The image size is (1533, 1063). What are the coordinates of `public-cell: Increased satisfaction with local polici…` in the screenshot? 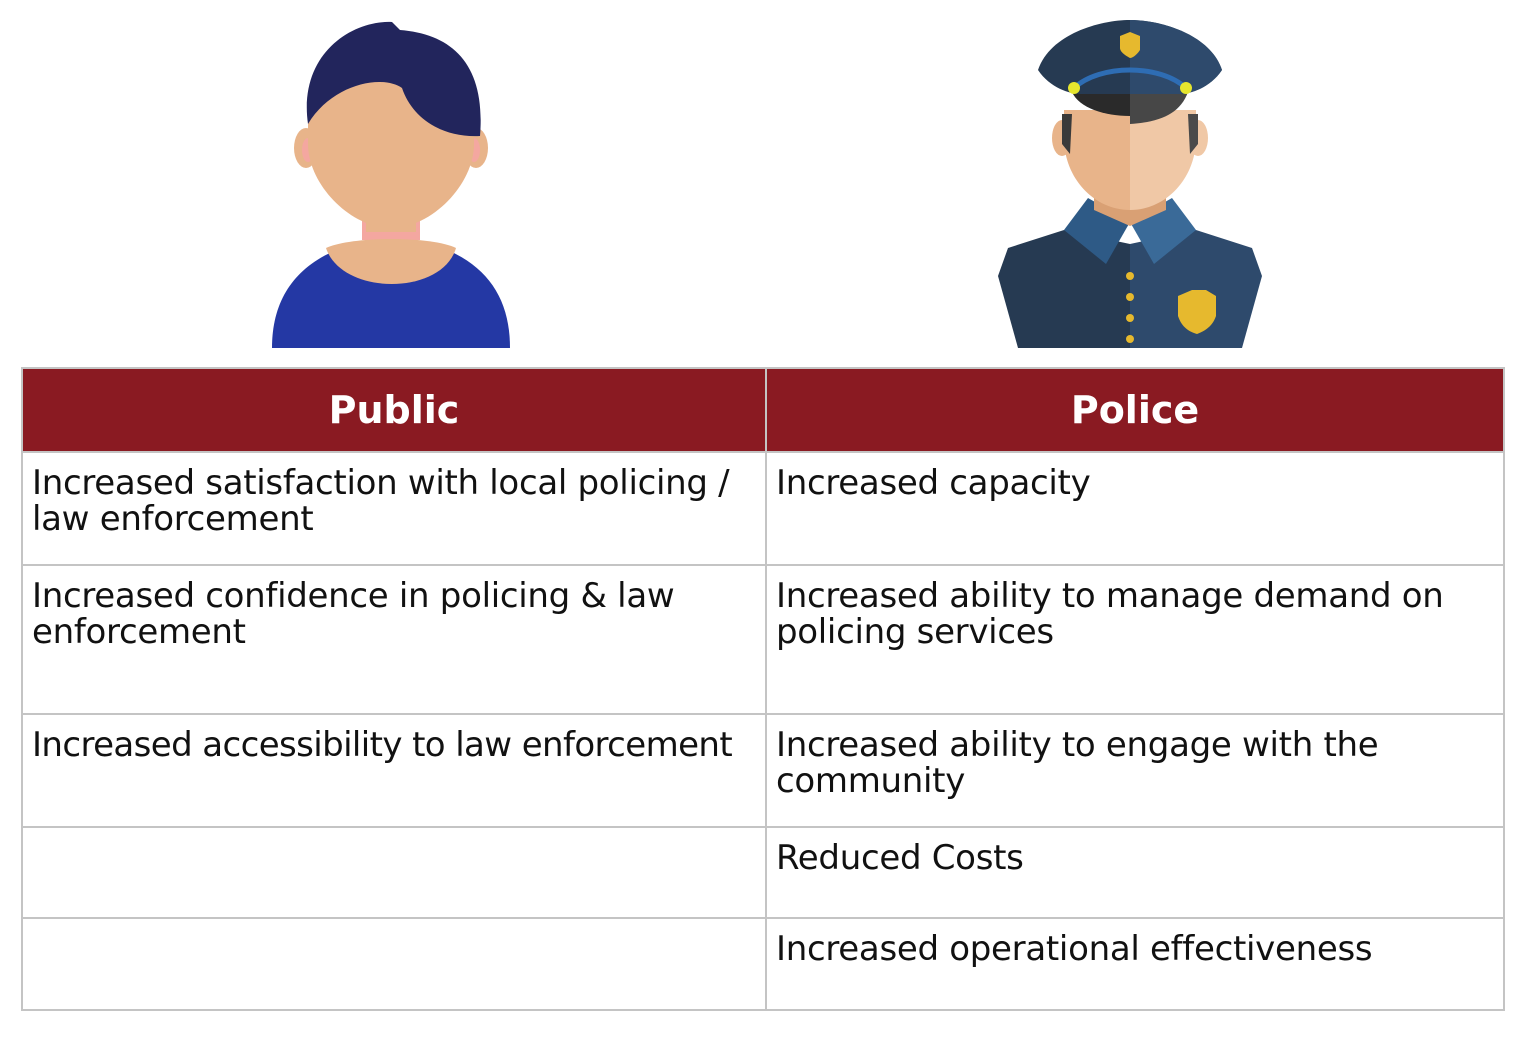 It's located at (394, 508).